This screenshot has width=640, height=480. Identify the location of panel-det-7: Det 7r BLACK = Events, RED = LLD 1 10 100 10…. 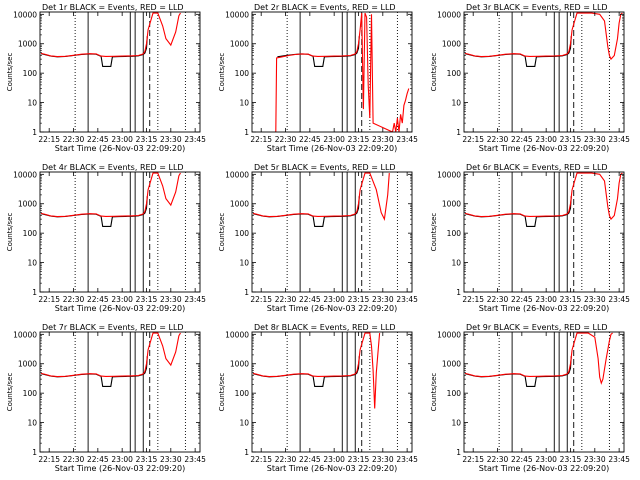
(106, 398).